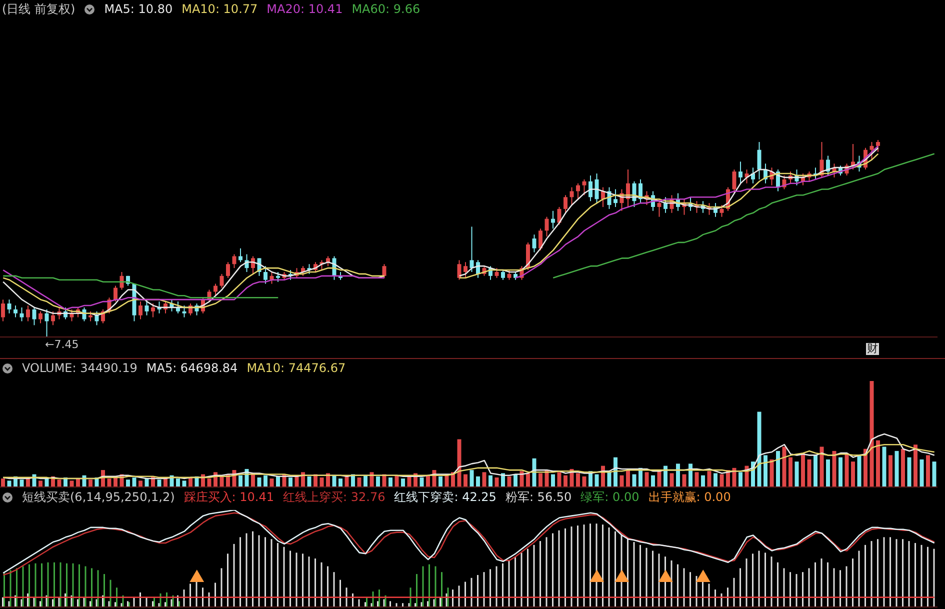 This screenshot has height=609, width=945. I want to click on chart-title: (日线 前复权), so click(39, 9).